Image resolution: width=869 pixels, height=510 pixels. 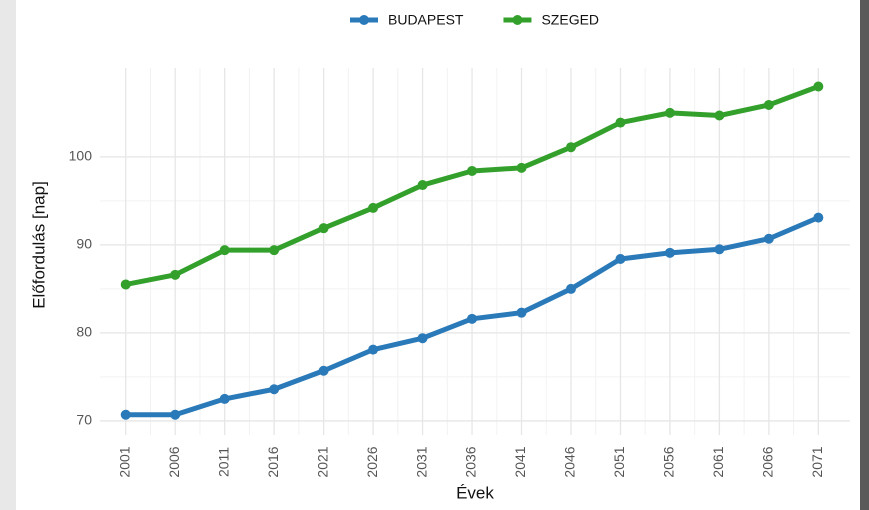 I want to click on x-tick-label: 2016, so click(x=273, y=461).